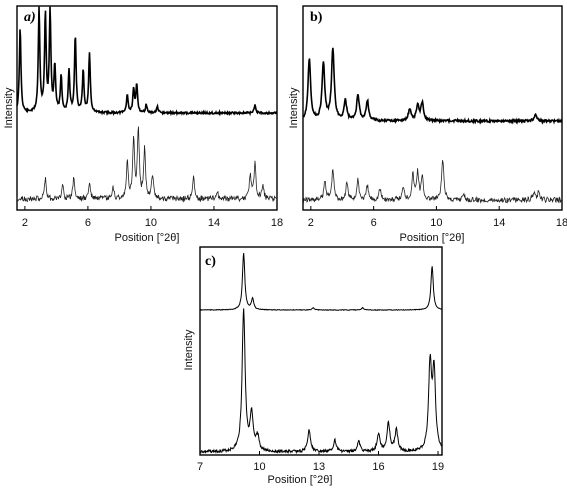 This screenshot has width=567, height=488. I want to click on series-line-c-top, so click(321, 281).